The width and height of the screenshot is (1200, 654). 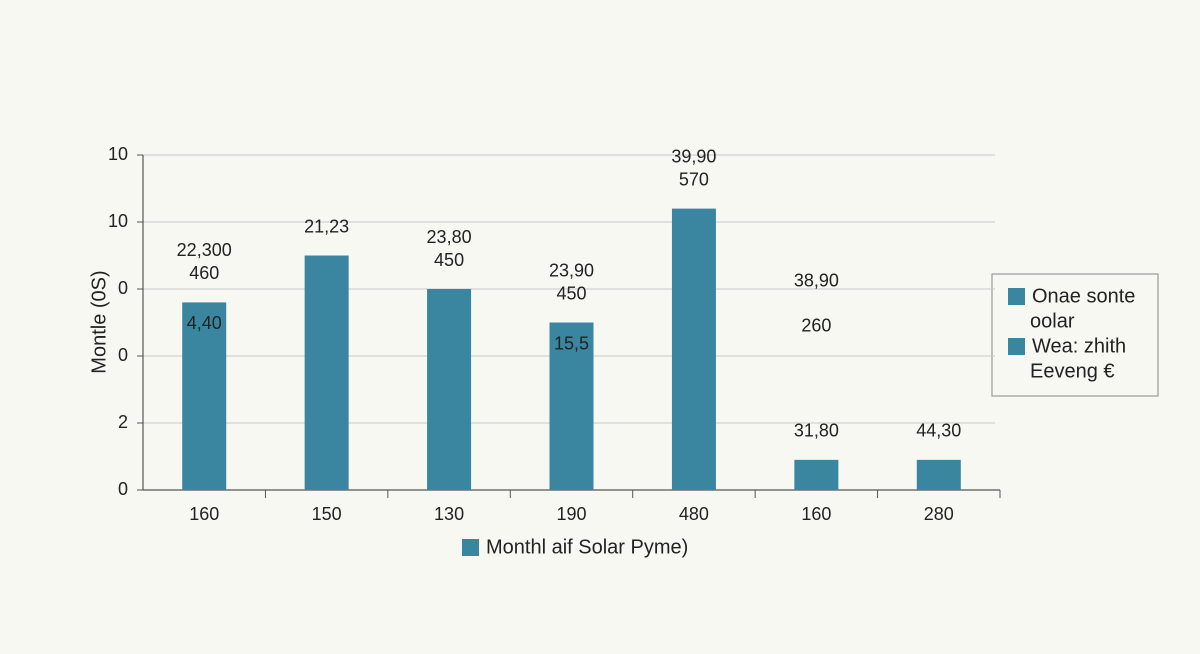 What do you see at coordinates (587, 547) in the screenshot?
I see `legend-label: Monthl aif Solar Pyme)` at bounding box center [587, 547].